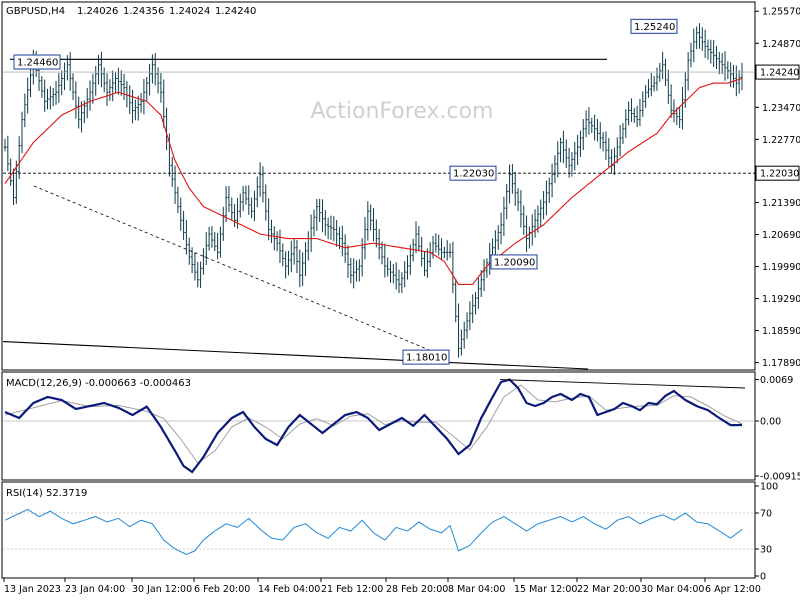  Describe the element at coordinates (295, 355) in the screenshot. I see `lower-trendline` at that location.